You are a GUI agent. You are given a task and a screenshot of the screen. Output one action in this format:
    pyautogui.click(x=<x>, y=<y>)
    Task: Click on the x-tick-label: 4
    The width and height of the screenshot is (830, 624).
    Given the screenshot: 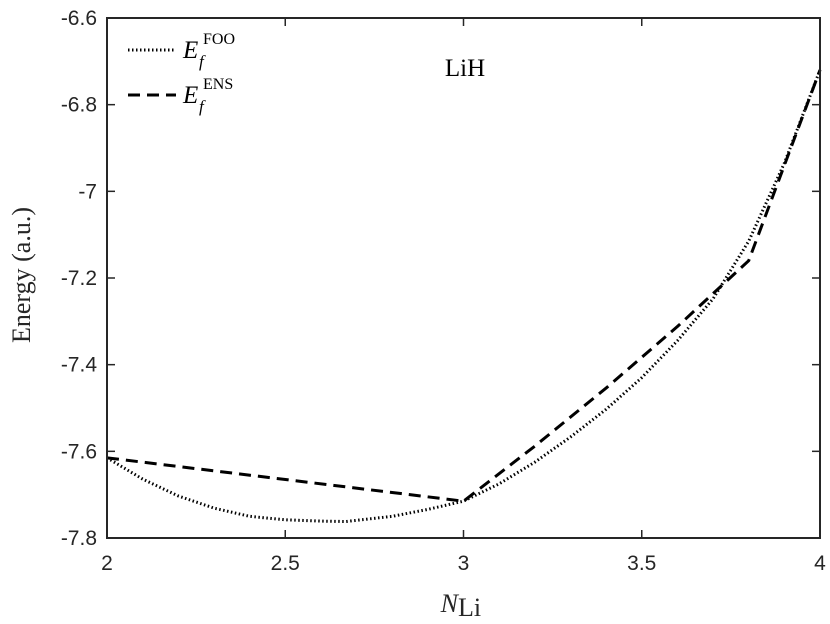 What is the action you would take?
    pyautogui.click(x=820, y=563)
    